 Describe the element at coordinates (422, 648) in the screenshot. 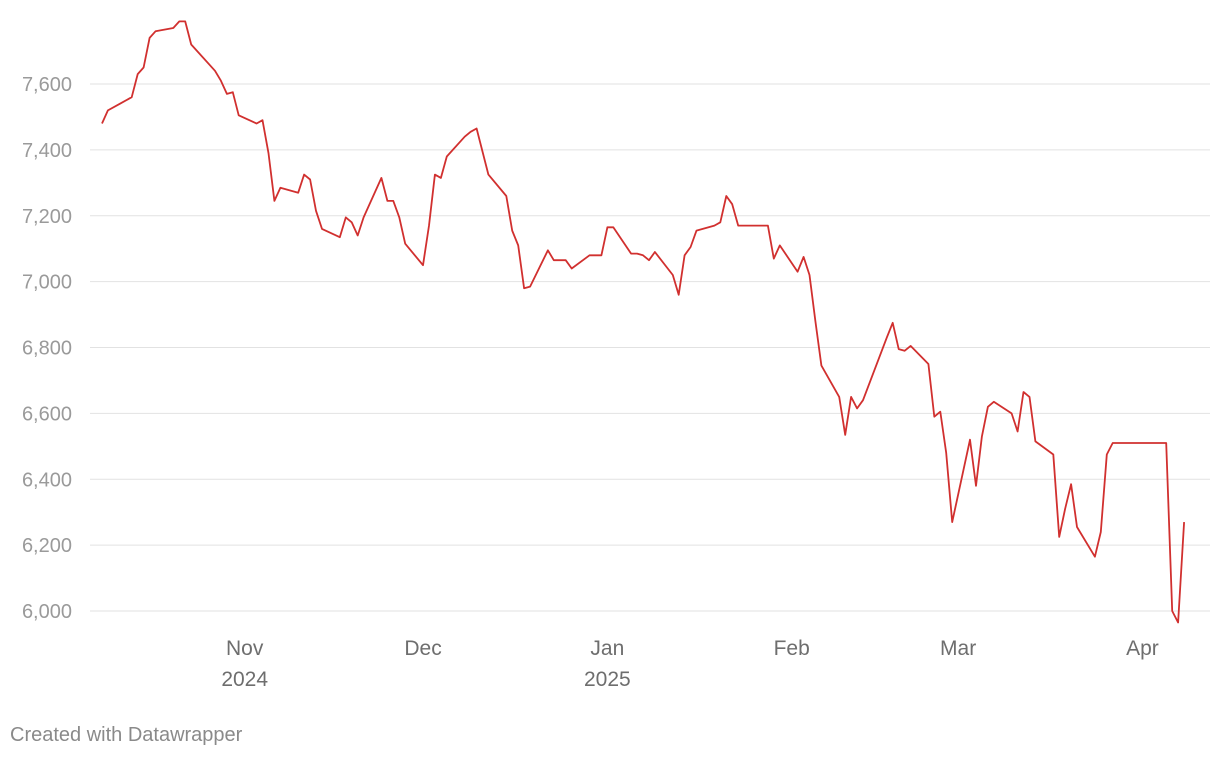

I see `x-tick-label: Dec` at that location.